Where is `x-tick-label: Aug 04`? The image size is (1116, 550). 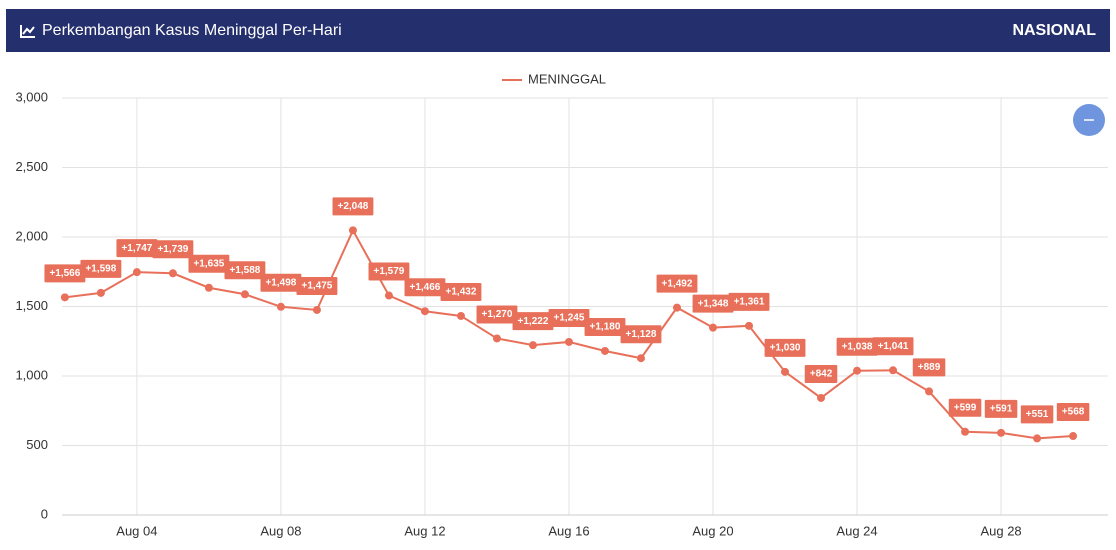 x-tick-label: Aug 04 is located at coordinates (136, 530).